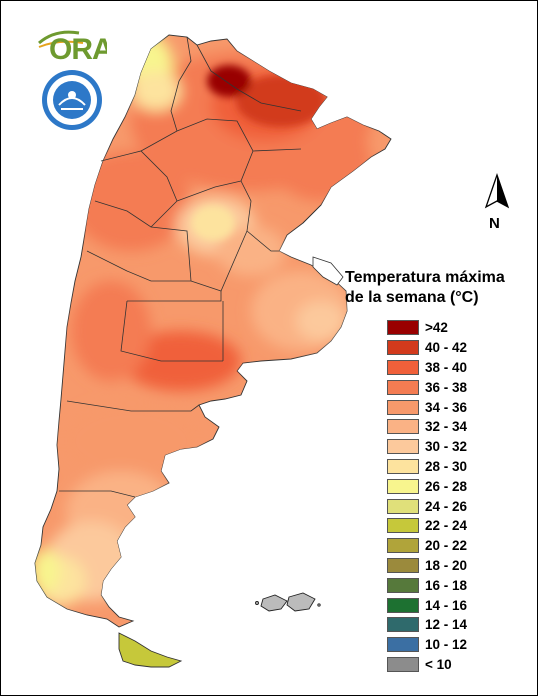 This screenshot has width=538, height=696. Describe the element at coordinates (446, 486) in the screenshot. I see `legend-label: 26 - 28` at that location.